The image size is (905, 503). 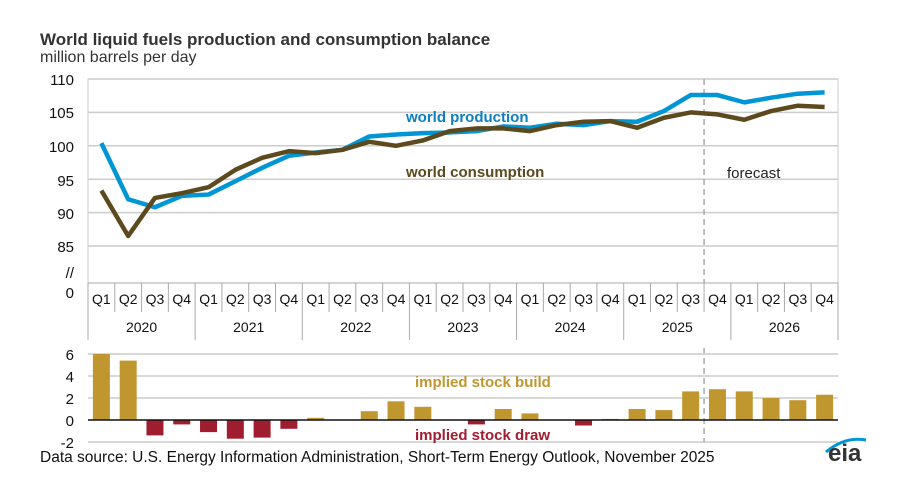 What do you see at coordinates (846, 445) in the screenshot?
I see `eia-logo-swoosh` at bounding box center [846, 445].